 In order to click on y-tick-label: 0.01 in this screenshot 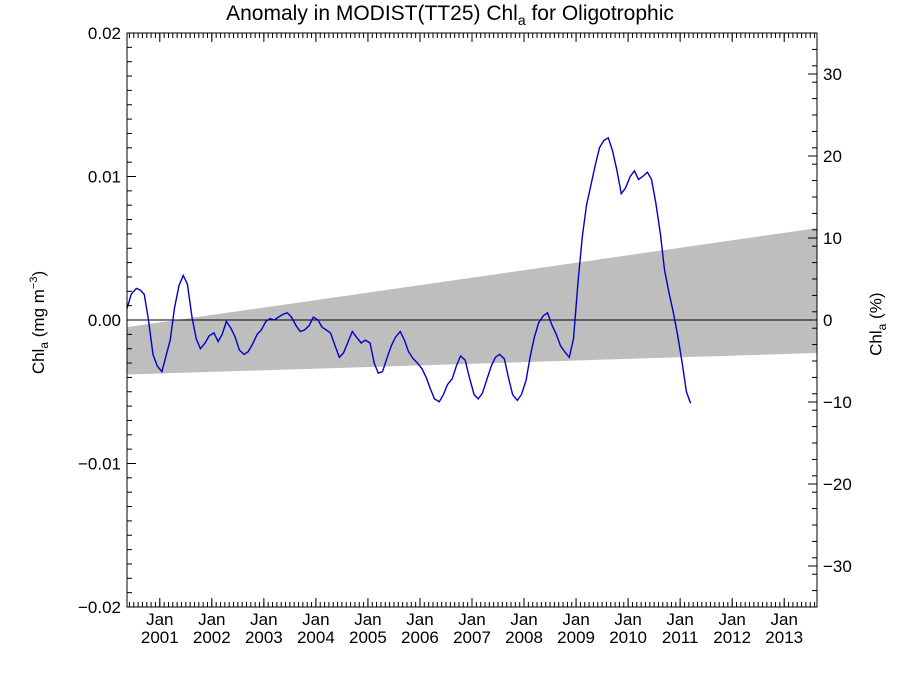, I will do `click(104, 177)`.